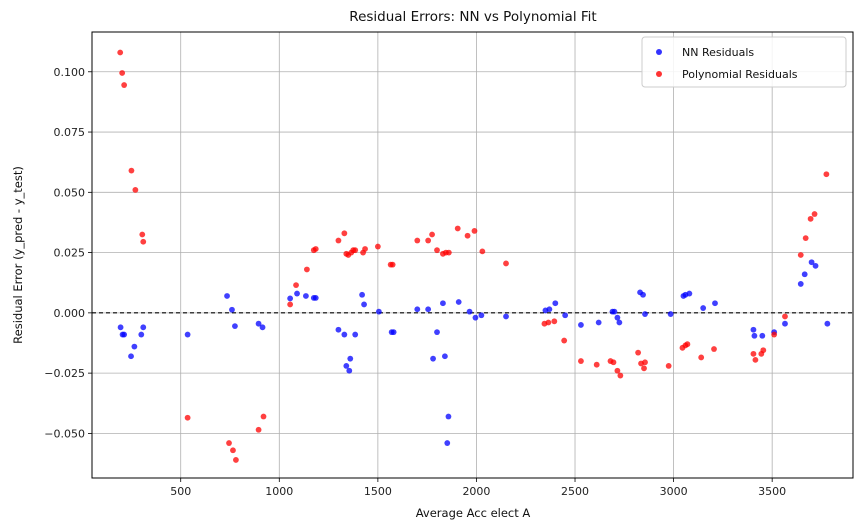  Describe the element at coordinates (180, 491) in the screenshot. I see `x-tick-label: 500` at that location.